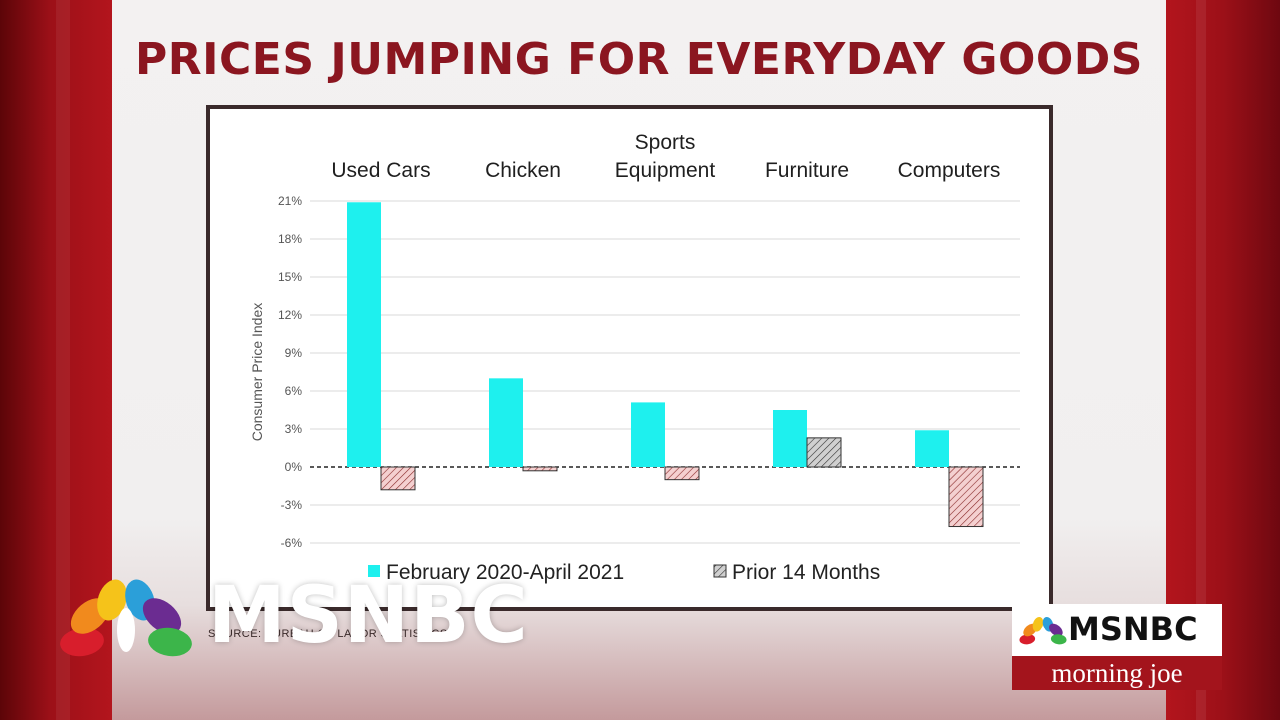  What do you see at coordinates (1133, 629) in the screenshot?
I see `badge-msnbc-wordmark: MSNBC` at bounding box center [1133, 629].